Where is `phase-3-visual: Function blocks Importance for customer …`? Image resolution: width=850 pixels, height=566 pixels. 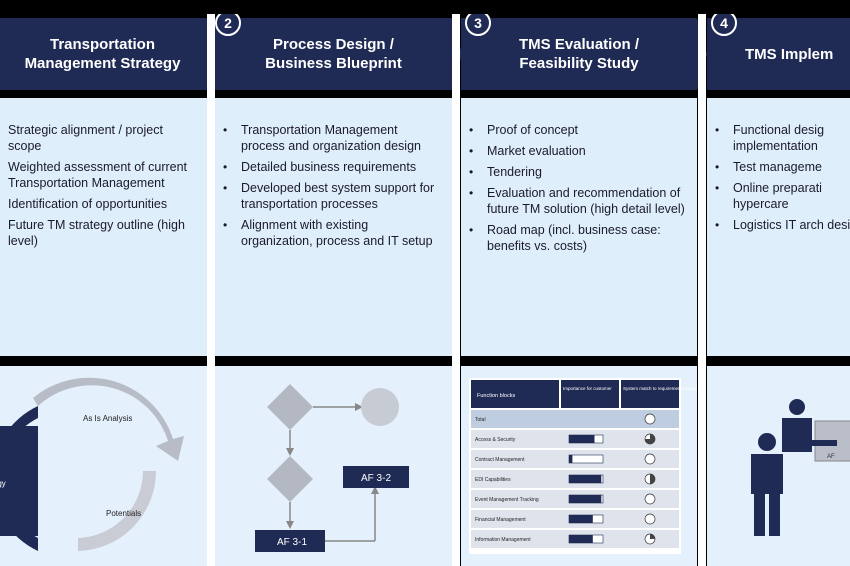
phase-3-visual: Function blocks Importance for customer … is located at coordinates (587, 466).